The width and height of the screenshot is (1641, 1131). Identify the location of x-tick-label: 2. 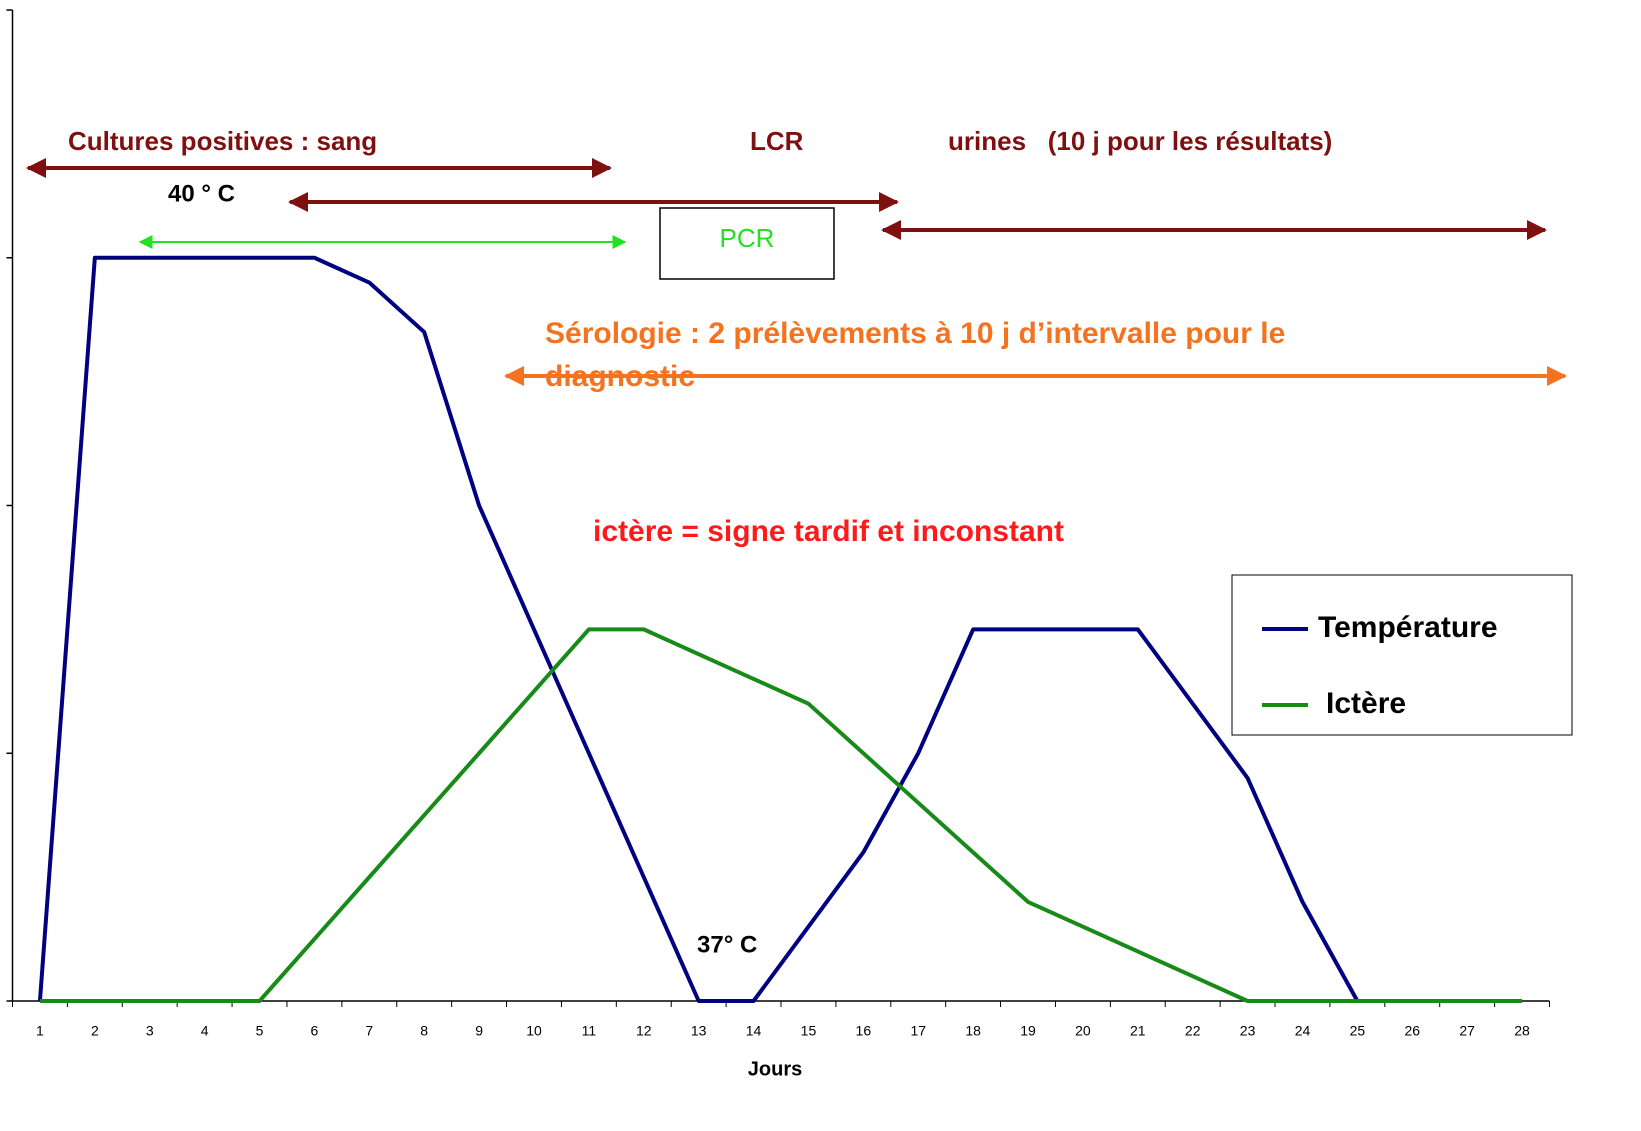
(95, 1031).